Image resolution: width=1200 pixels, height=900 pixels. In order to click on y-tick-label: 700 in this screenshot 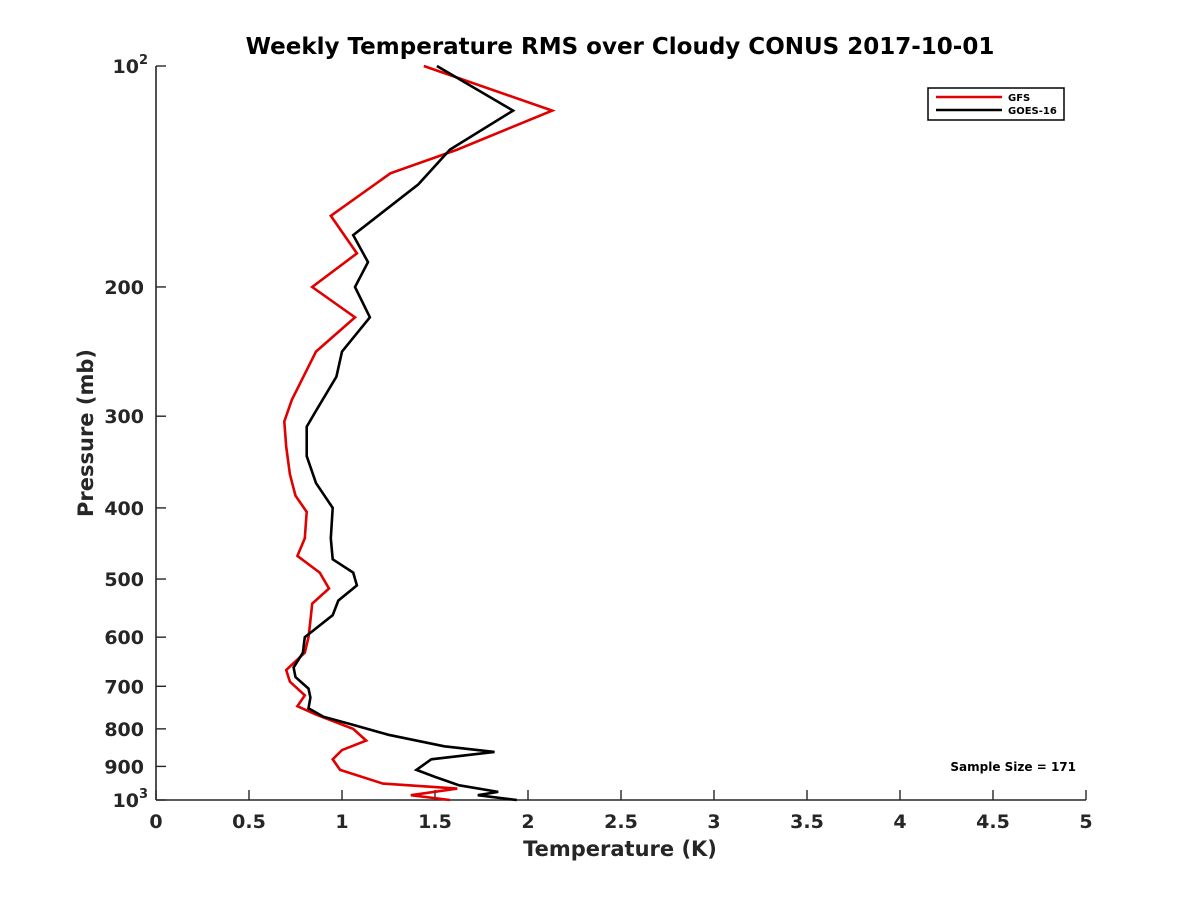, I will do `click(124, 687)`.